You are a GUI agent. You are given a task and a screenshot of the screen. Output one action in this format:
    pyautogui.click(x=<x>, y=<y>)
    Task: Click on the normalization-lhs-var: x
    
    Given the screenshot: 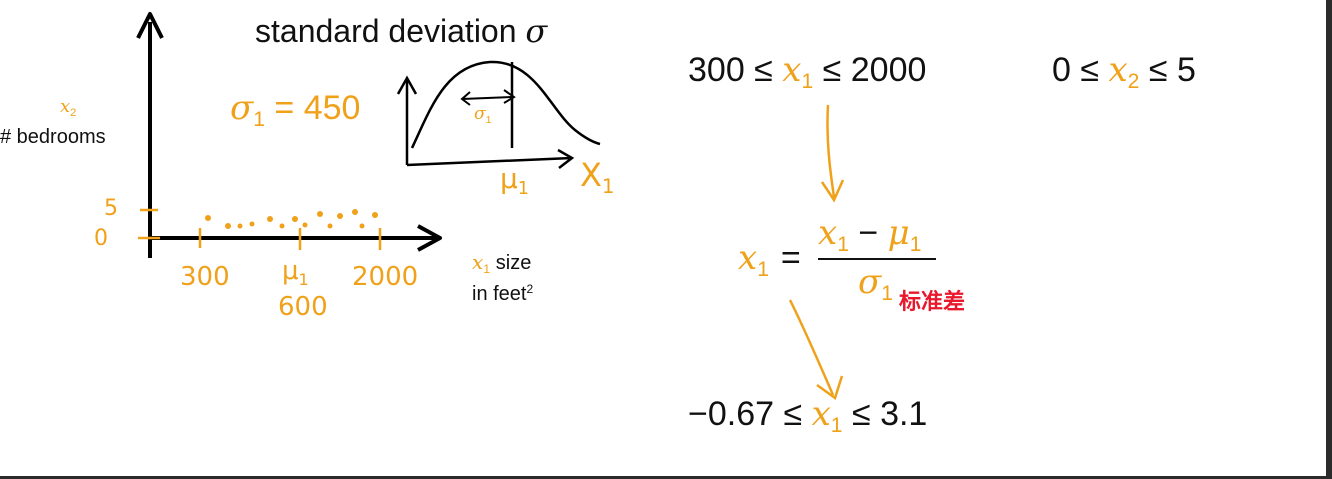 What is the action you would take?
    pyautogui.click(x=748, y=258)
    